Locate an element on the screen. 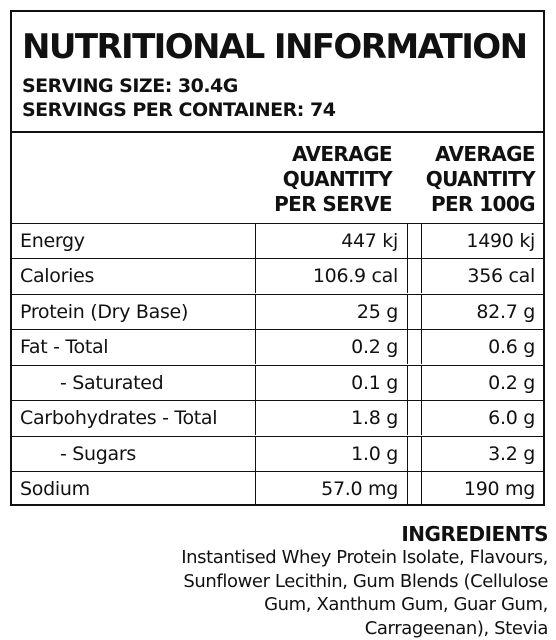 Image resolution: width=556 pixels, height=640 pixels. per-100g-value: 3.2 g is located at coordinates (483, 454).